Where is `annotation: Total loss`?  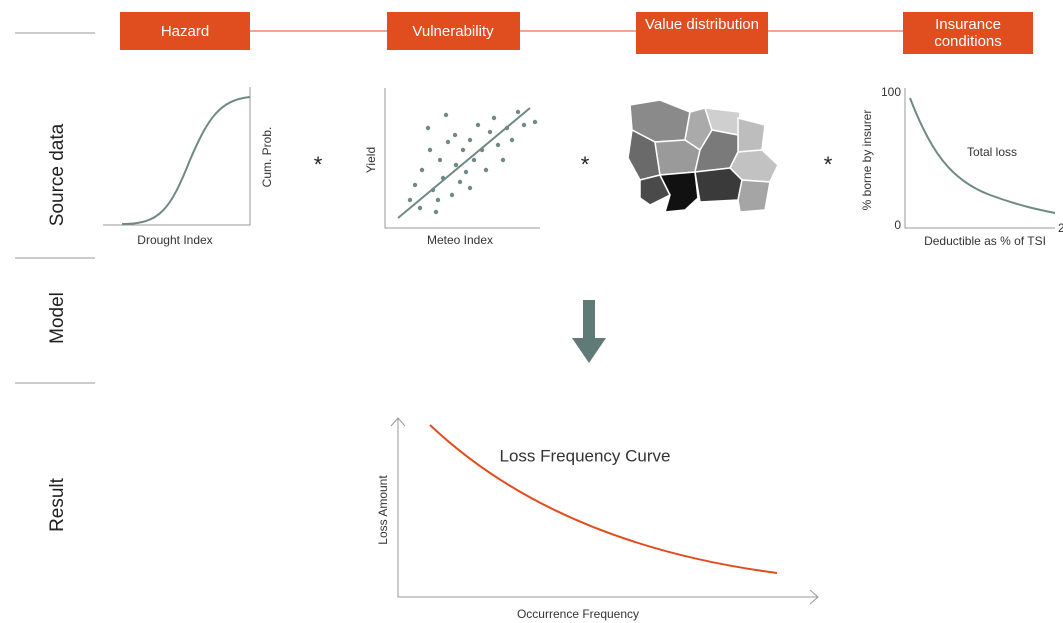 annotation: Total loss is located at coordinates (992, 152).